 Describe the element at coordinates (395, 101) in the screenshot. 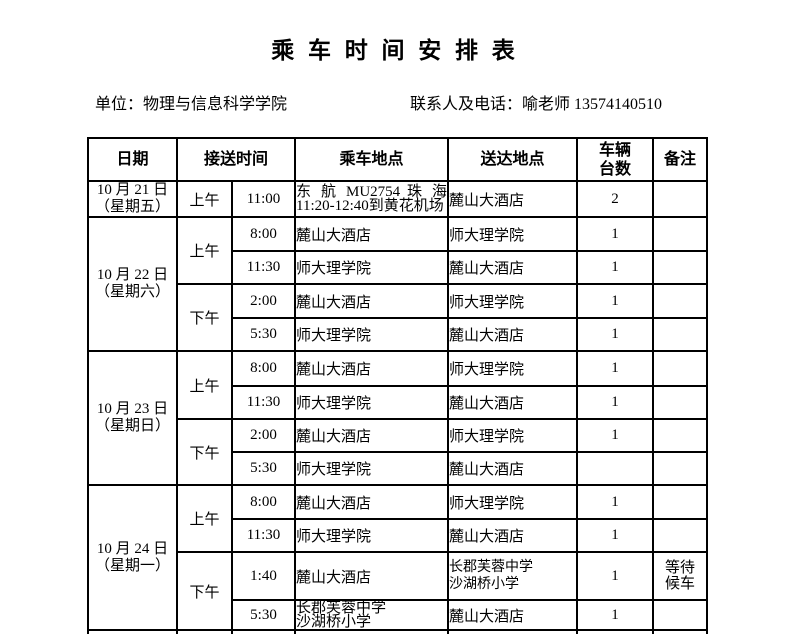

I see `info-row: 单位：物理与信息科学学院 联系人及电话：喻老师 13574140510` at that location.